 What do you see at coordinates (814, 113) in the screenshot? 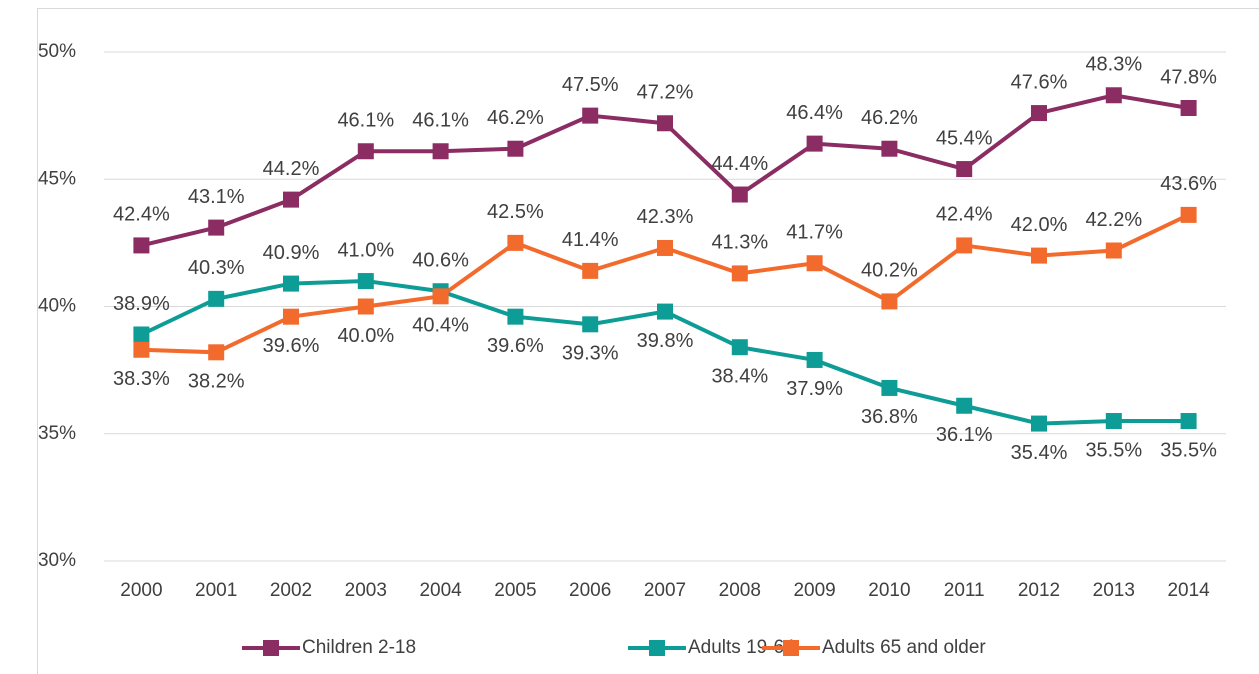
I see `data-label: 46.4%` at bounding box center [814, 113].